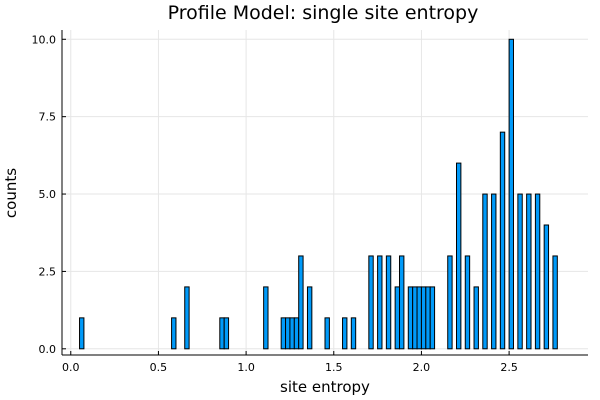  Describe the element at coordinates (44, 39) in the screenshot. I see `y-tick-label: 10.0` at that location.